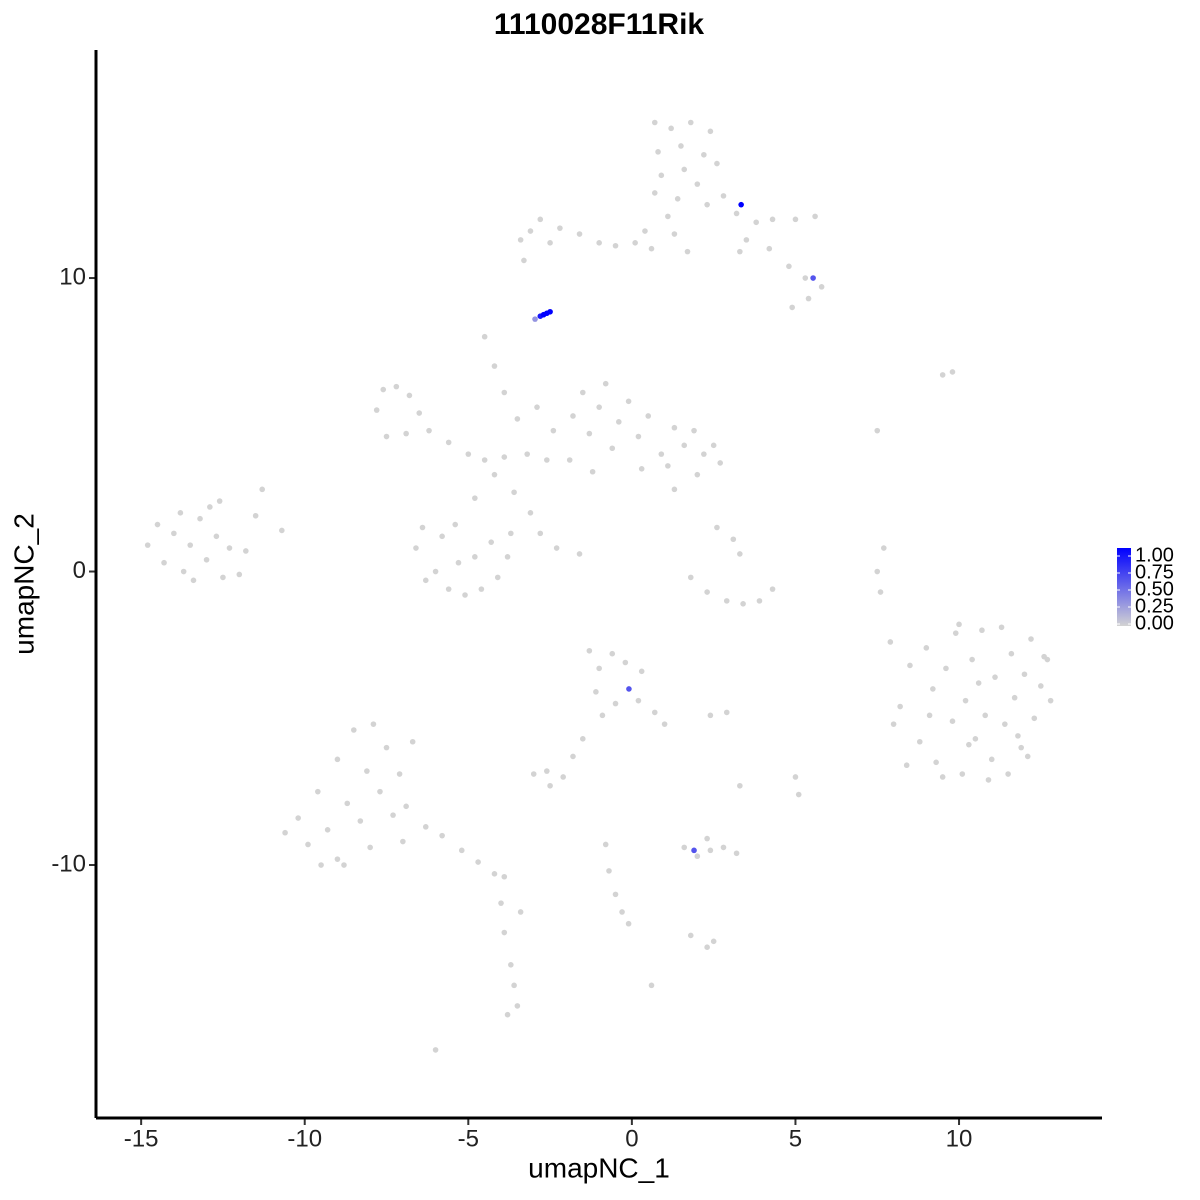 Image resolution: width=1200 pixels, height=1200 pixels. I want to click on x-tick-label: 0, so click(631, 1138).